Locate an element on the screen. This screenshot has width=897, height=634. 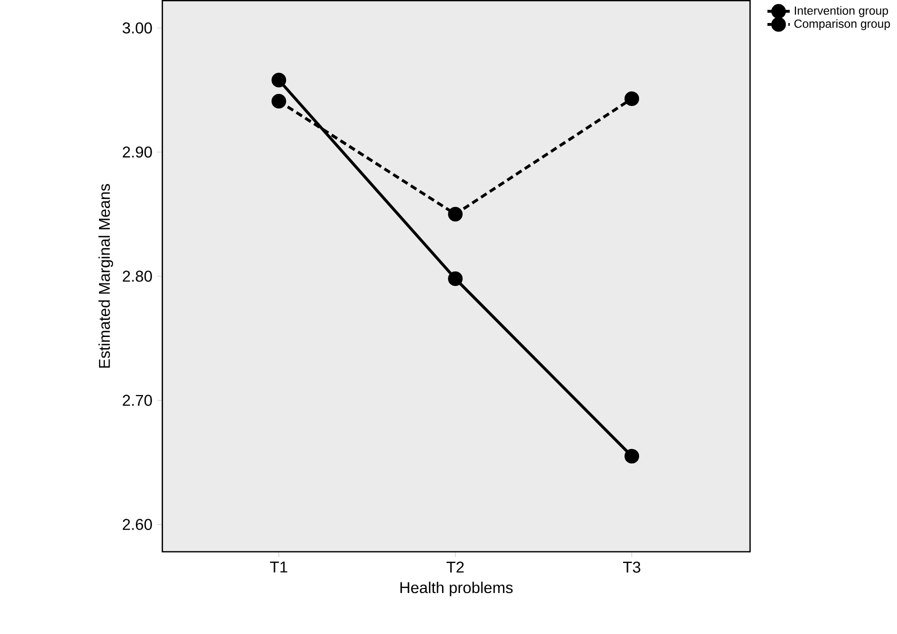
legend-label: Comparison group is located at coordinates (842, 24).